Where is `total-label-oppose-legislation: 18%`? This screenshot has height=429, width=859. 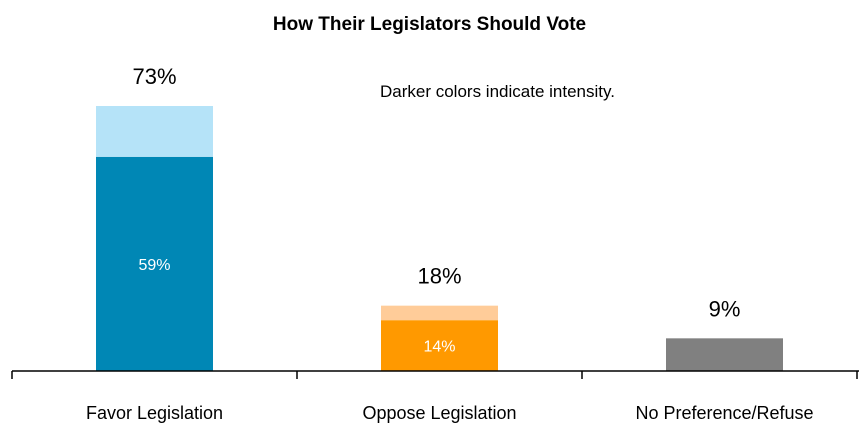 total-label-oppose-legislation: 18% is located at coordinates (439, 276).